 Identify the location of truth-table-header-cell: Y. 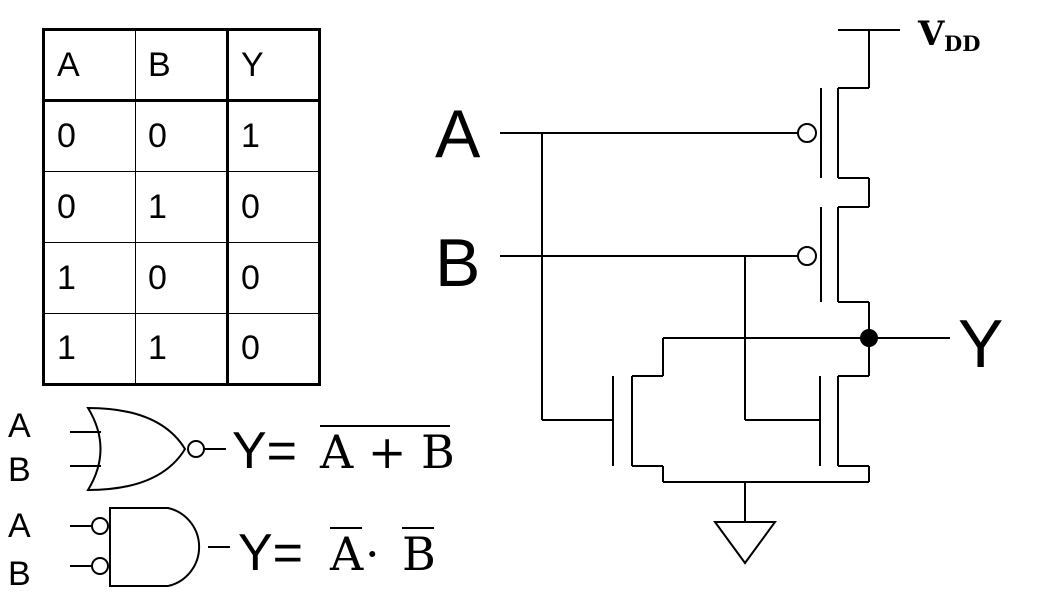
(273, 65).